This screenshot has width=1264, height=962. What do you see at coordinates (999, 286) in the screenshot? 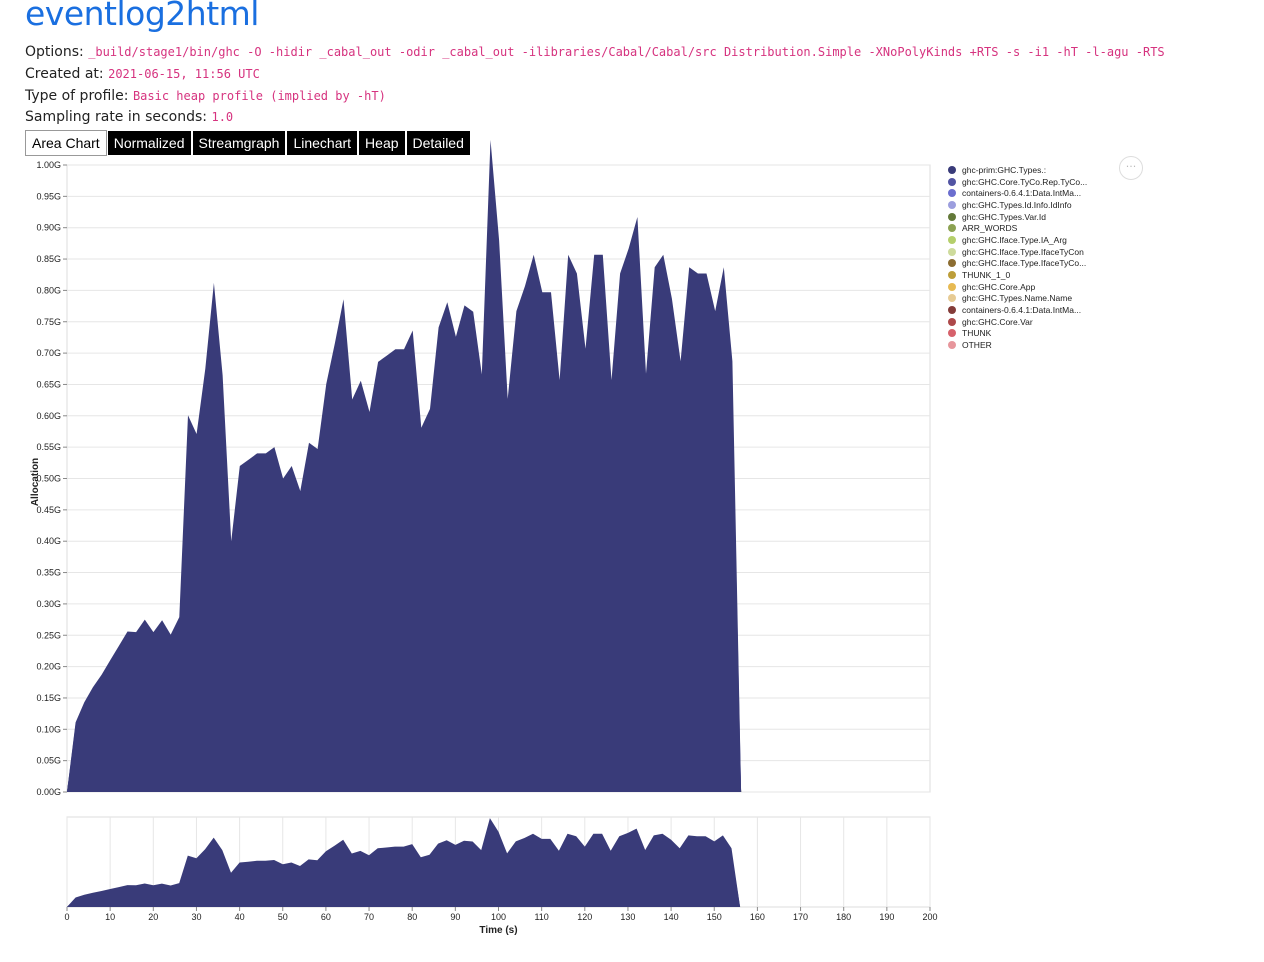
I see `legend-label: ghc:GHC.Core.App` at bounding box center [999, 286].